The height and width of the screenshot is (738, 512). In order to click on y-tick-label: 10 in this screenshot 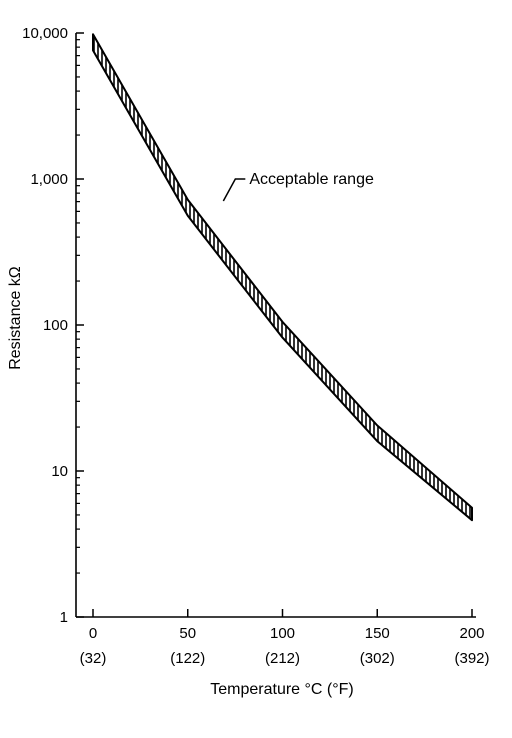, I will do `click(59, 471)`.